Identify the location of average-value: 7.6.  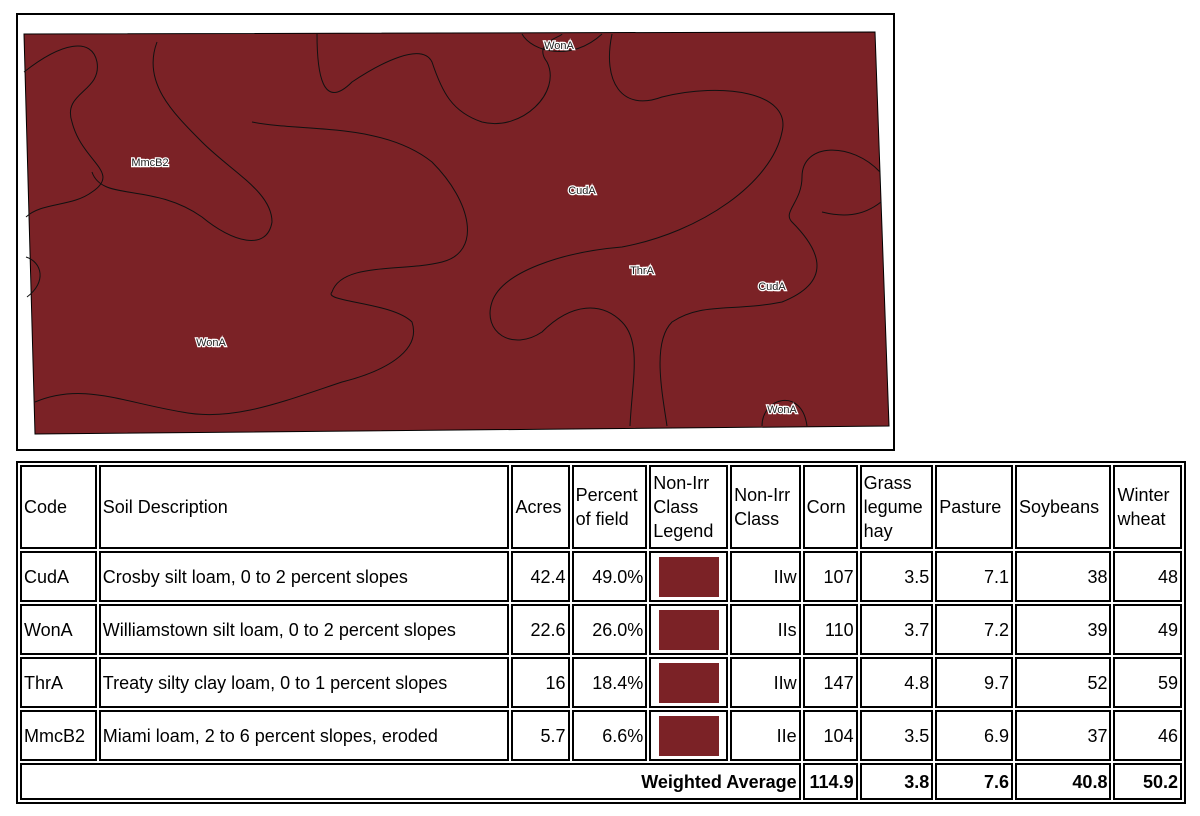
(974, 781).